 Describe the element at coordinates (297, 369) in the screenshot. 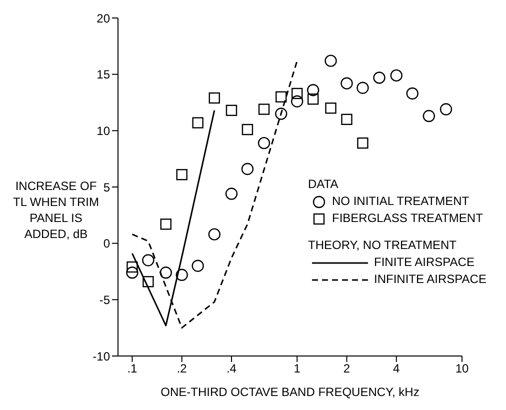

I see `x-tick-label: 1` at that location.